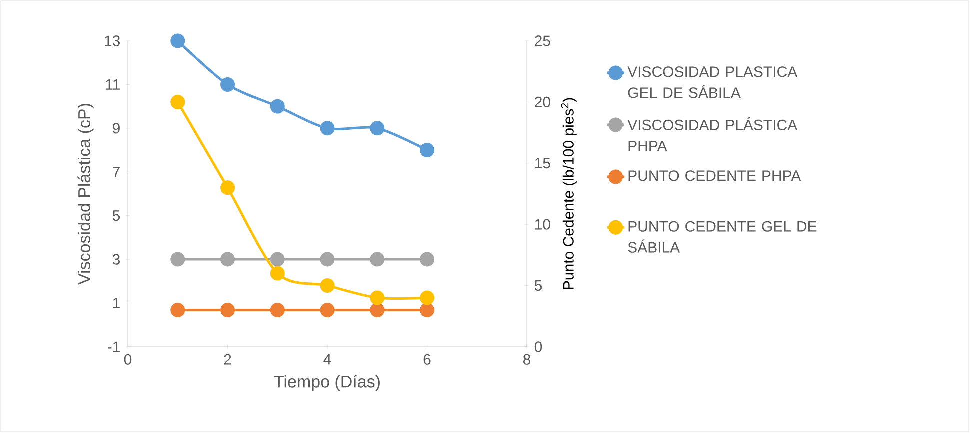 The height and width of the screenshot is (433, 970). What do you see at coordinates (538, 286) in the screenshot?
I see `y2-tick-label: 5` at bounding box center [538, 286].